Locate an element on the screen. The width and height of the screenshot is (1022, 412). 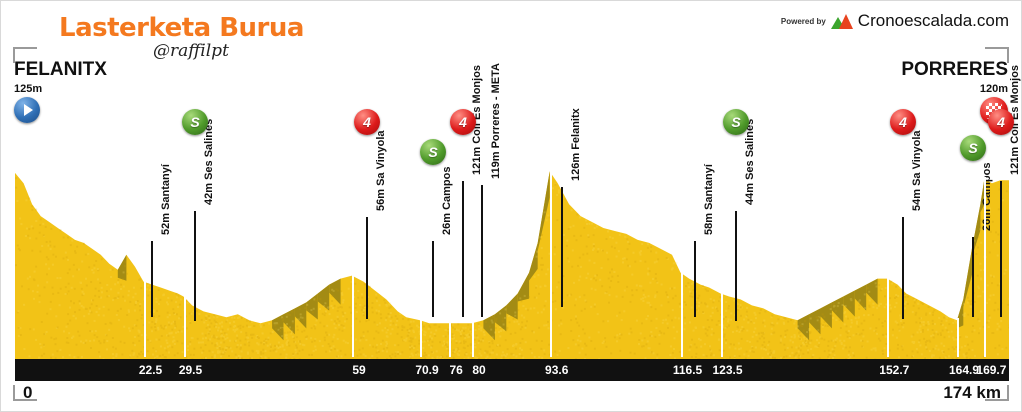
axis-tick-label: 164.9 is located at coordinates (964, 370).